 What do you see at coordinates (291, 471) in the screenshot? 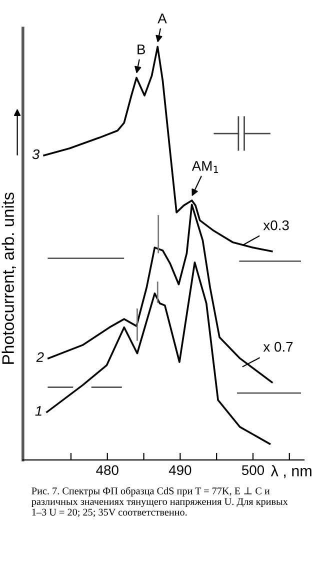
I see `x-axis-title: λ , nm` at bounding box center [291, 471].